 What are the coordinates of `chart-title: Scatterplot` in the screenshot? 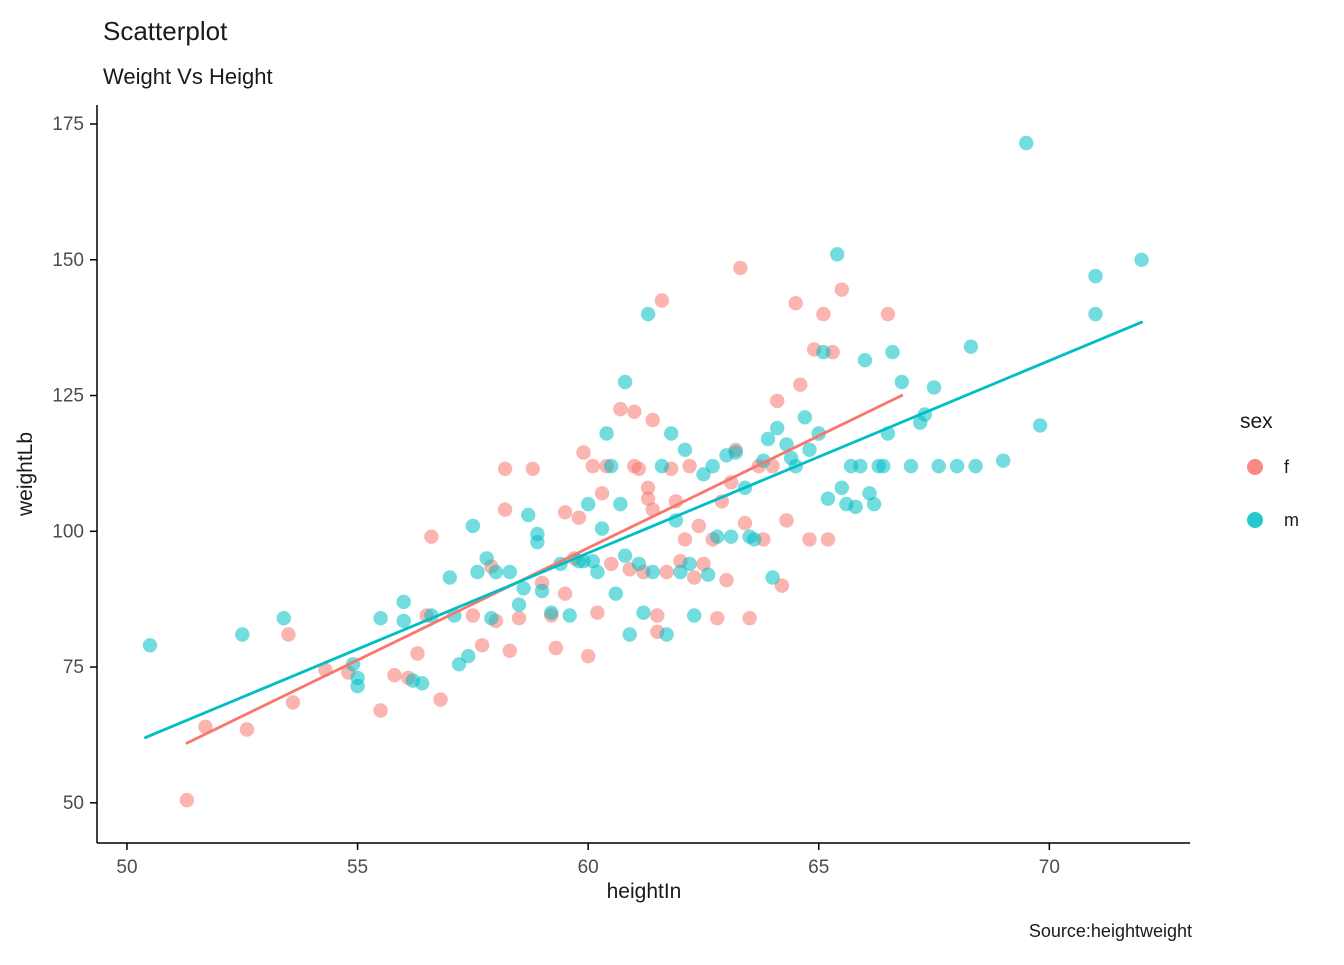 It's located at (165, 31).